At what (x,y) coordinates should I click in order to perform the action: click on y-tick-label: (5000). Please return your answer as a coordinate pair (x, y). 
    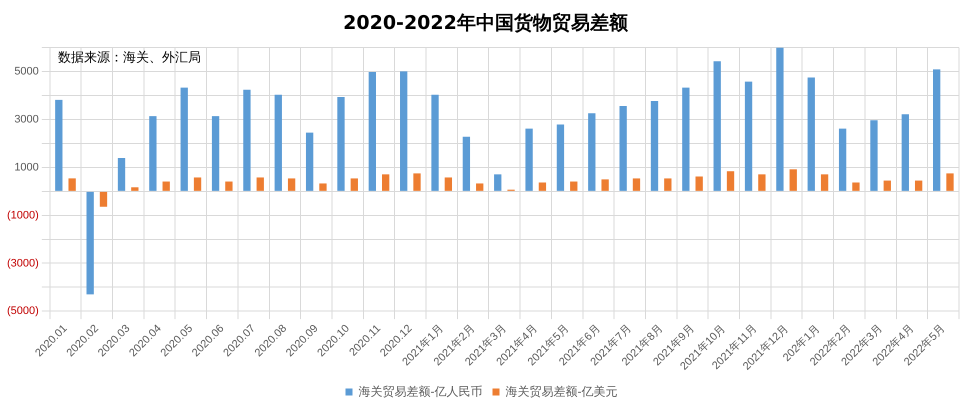
    Looking at the image, I should click on (23, 311).